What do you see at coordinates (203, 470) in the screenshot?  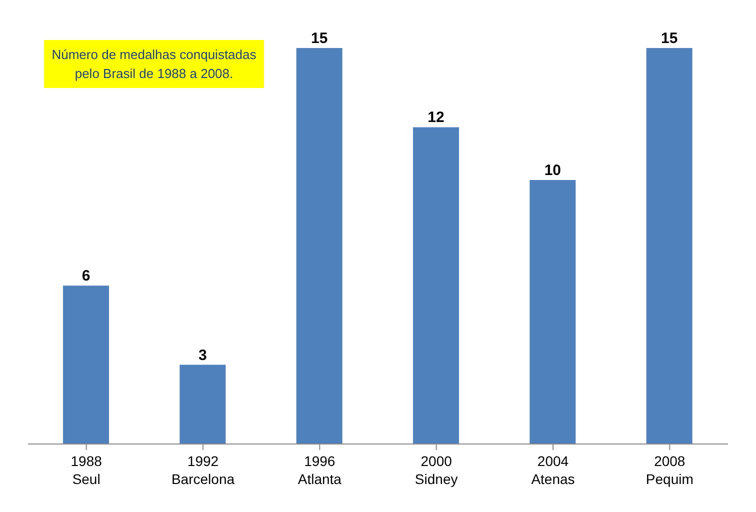 I see `x-tick-label: 1992 Barcelona` at bounding box center [203, 470].